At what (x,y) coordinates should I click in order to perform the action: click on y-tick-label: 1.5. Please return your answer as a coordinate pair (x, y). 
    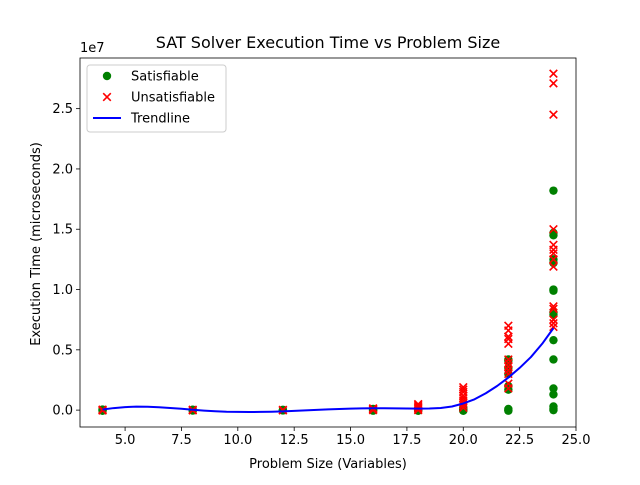
    Looking at the image, I should click on (62, 230).